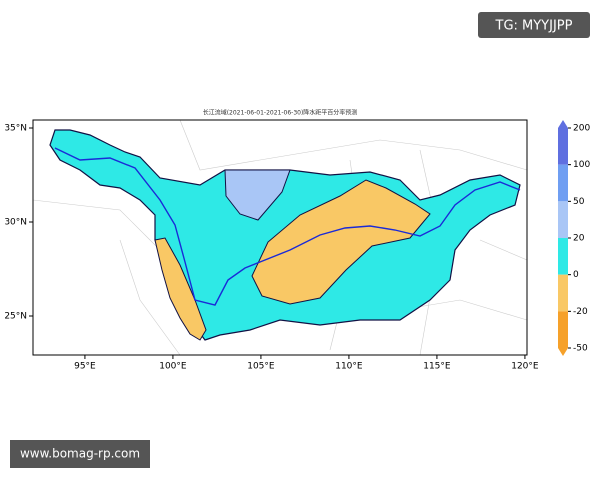 The width and height of the screenshot is (600, 480). What do you see at coordinates (437, 367) in the screenshot?
I see `x-tick-label: 115°E` at bounding box center [437, 367].